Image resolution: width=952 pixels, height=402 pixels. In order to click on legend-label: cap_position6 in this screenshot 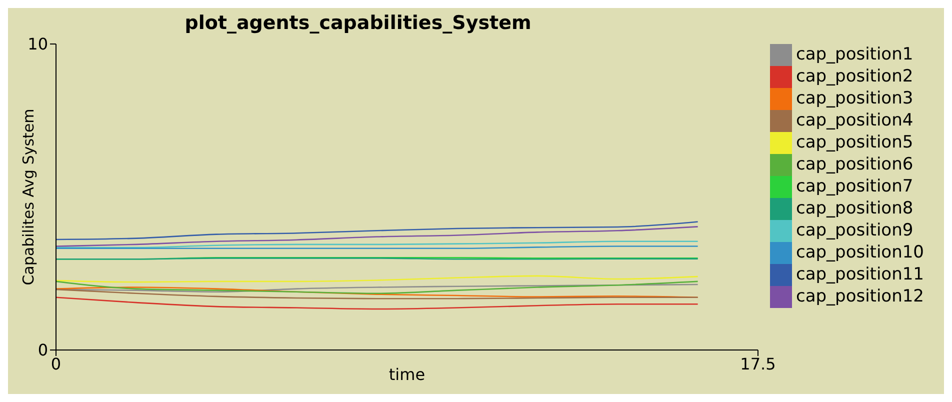, I will do `click(855, 164)`.